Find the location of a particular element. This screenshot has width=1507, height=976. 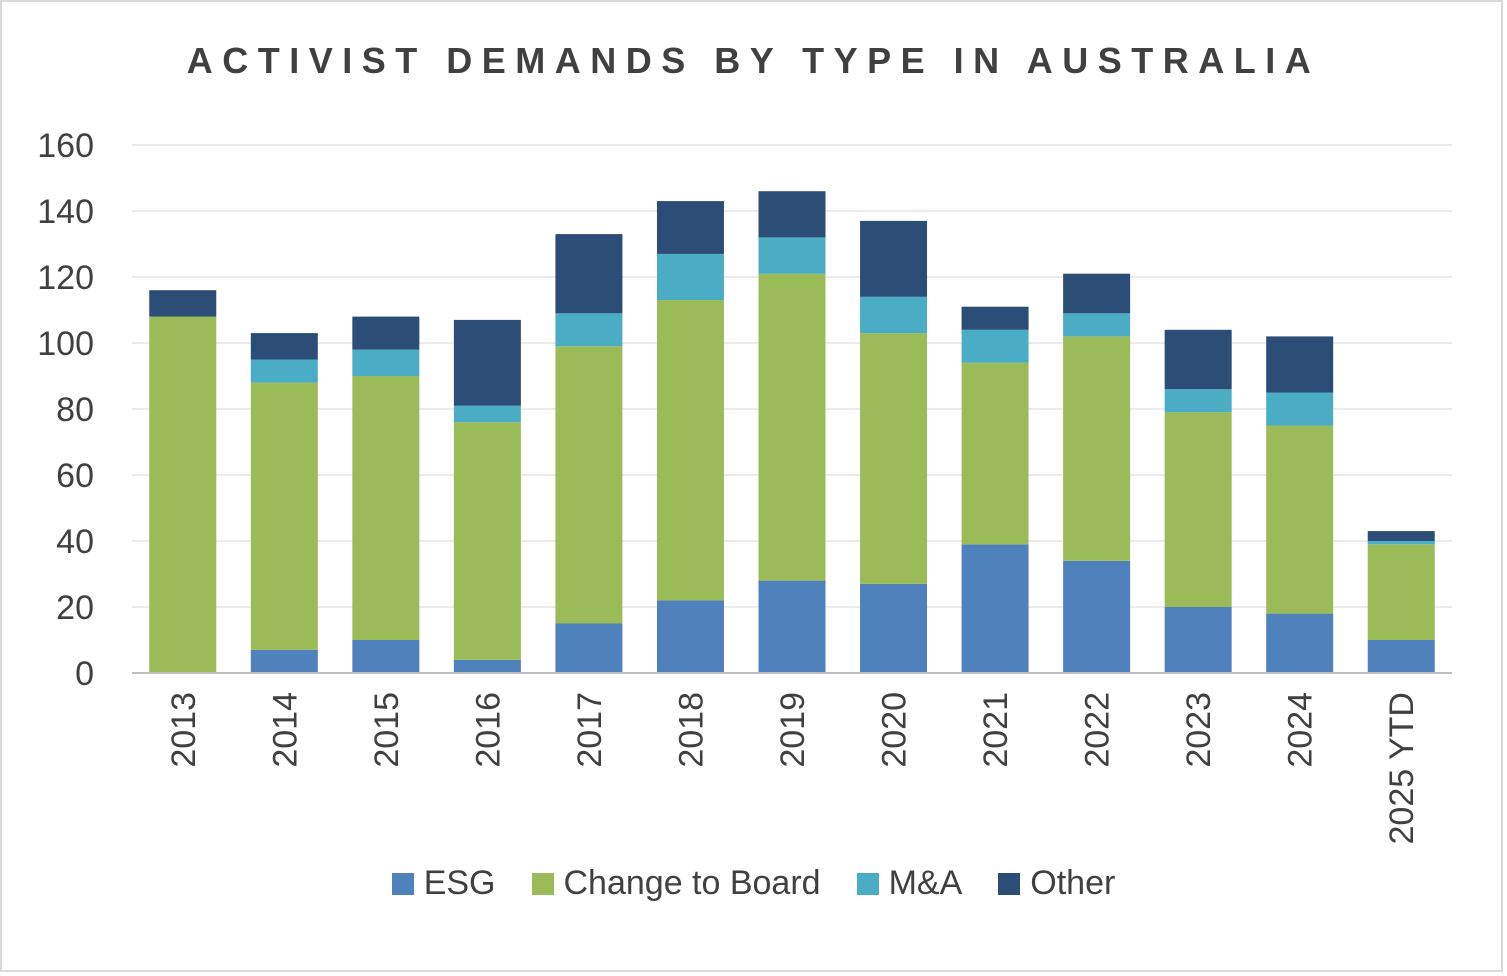

y-tick-label: 60 is located at coordinates (75, 476).